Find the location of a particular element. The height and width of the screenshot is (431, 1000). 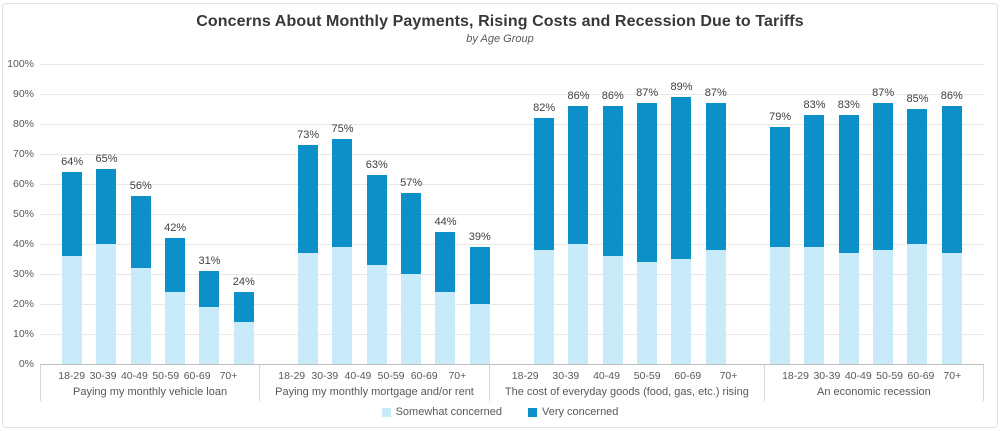

bar-total-label: 82% is located at coordinates (544, 108).